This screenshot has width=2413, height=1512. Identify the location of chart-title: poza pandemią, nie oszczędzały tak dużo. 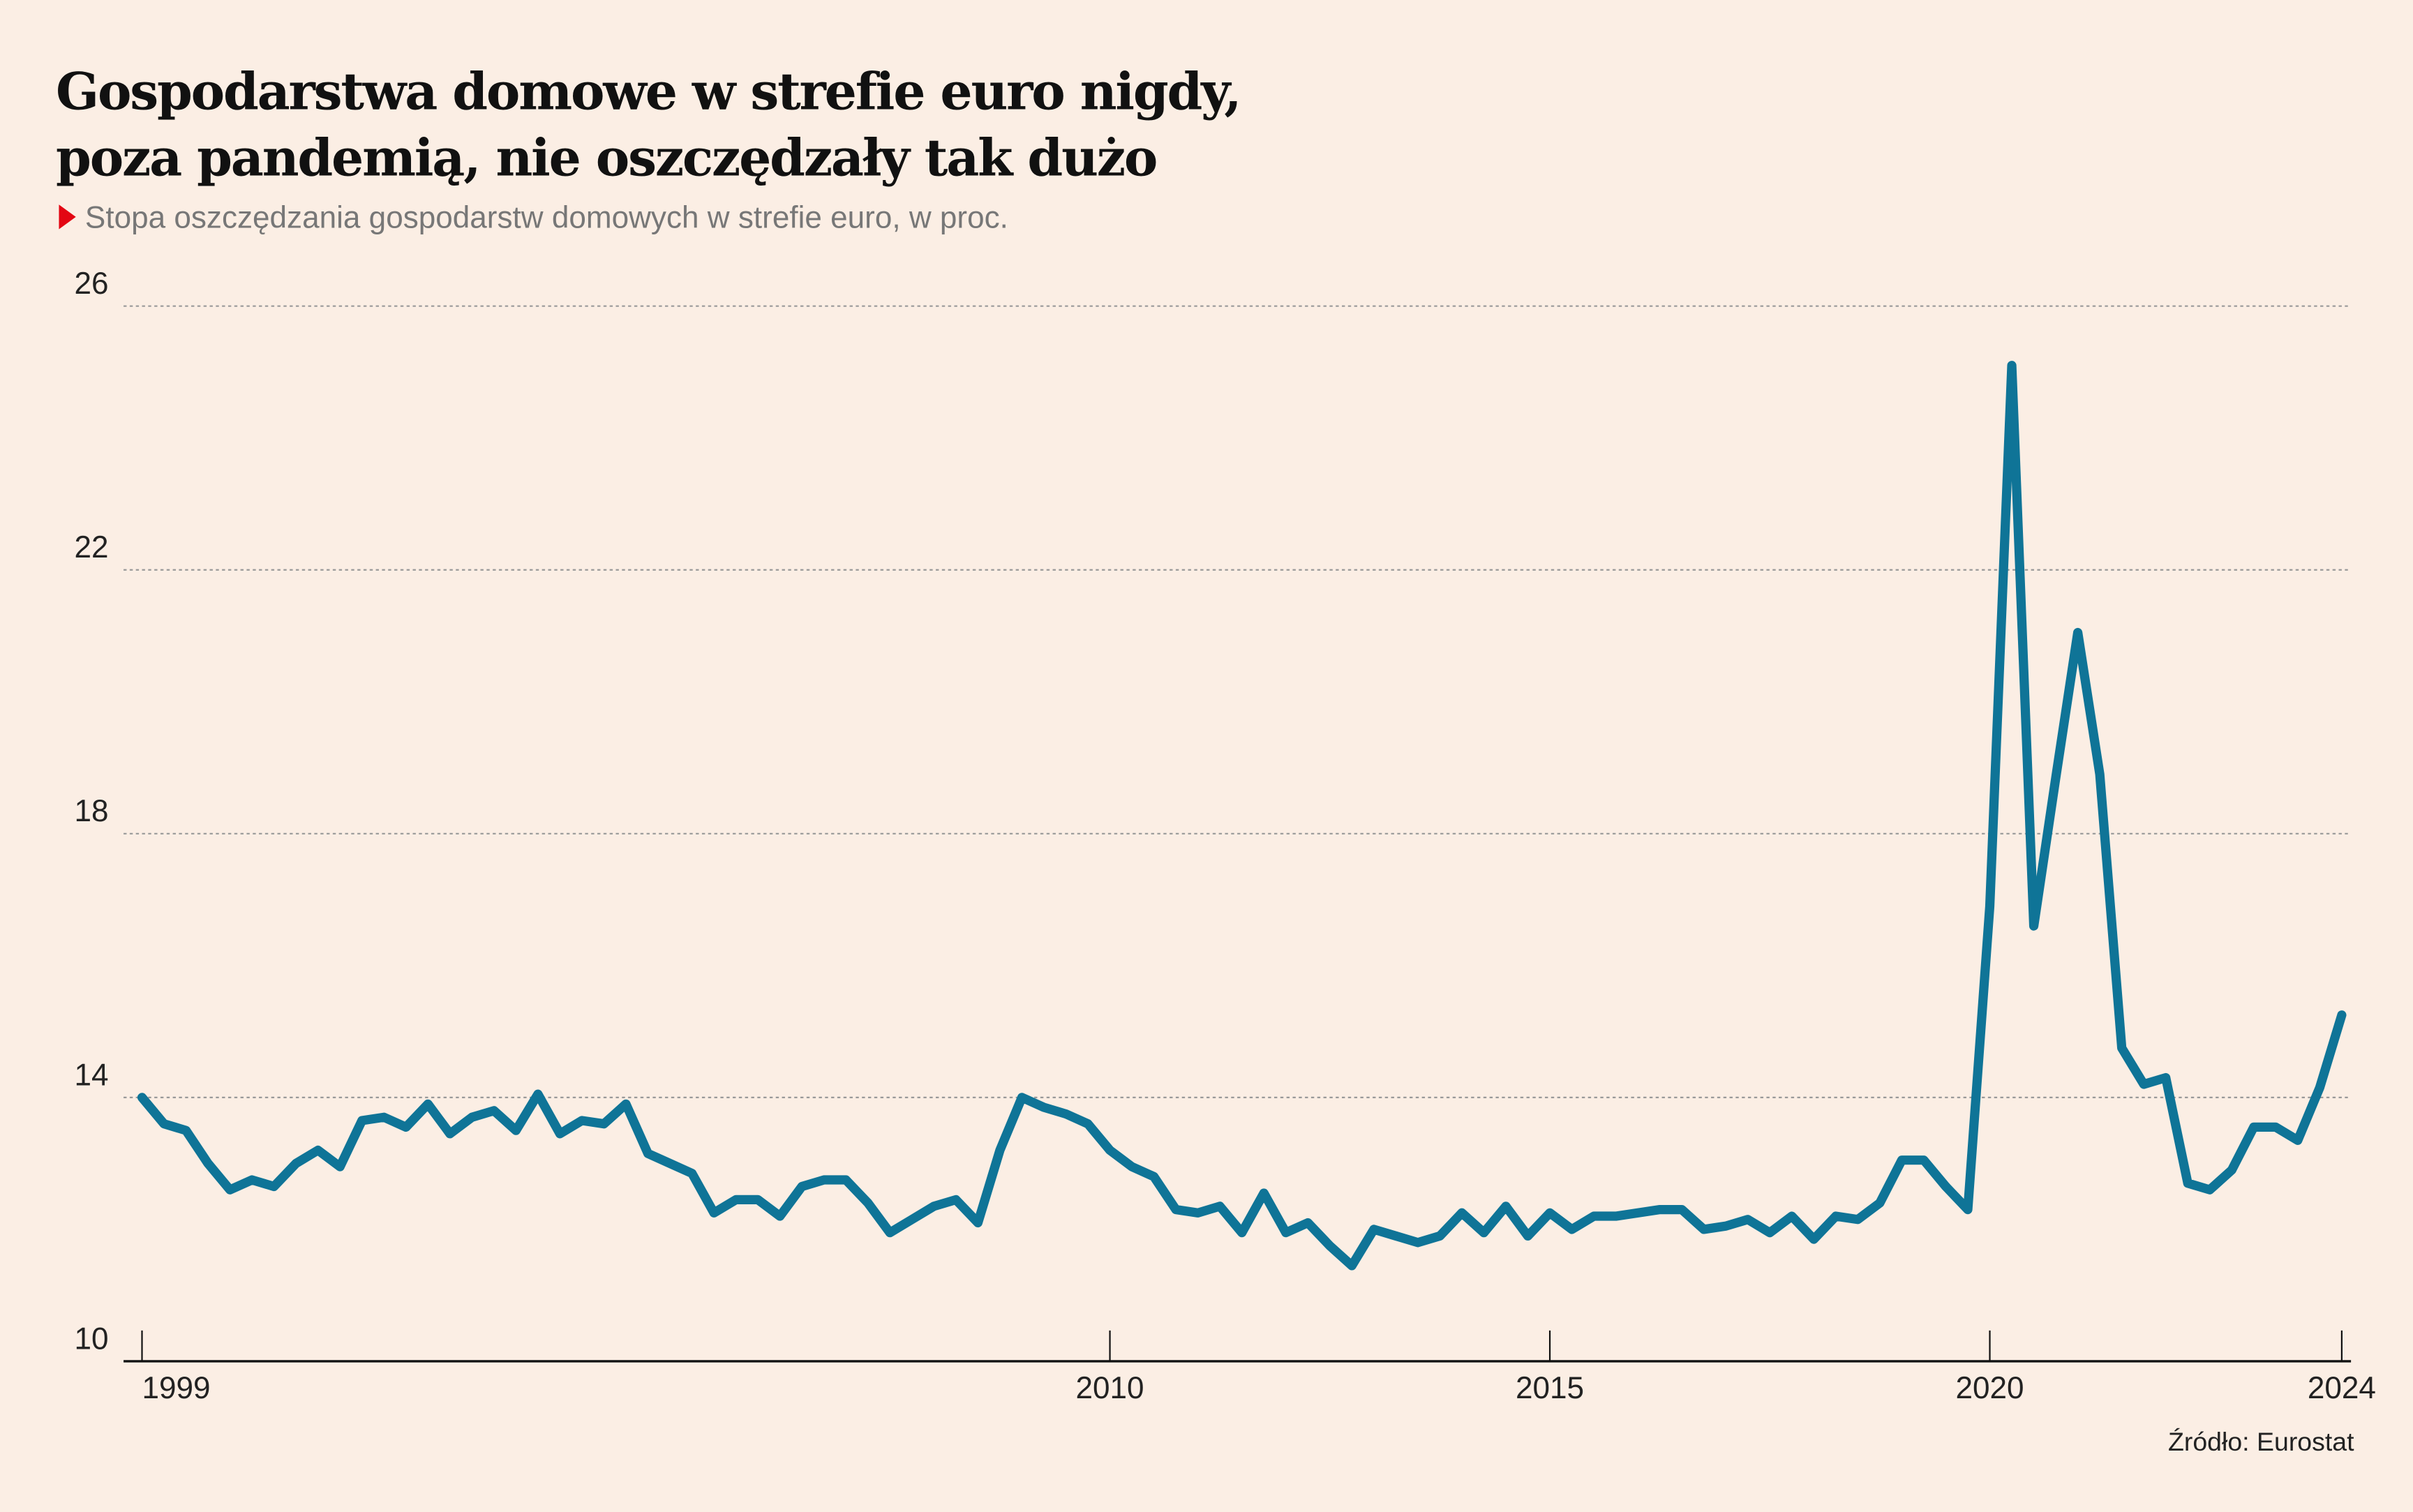
(606, 158).